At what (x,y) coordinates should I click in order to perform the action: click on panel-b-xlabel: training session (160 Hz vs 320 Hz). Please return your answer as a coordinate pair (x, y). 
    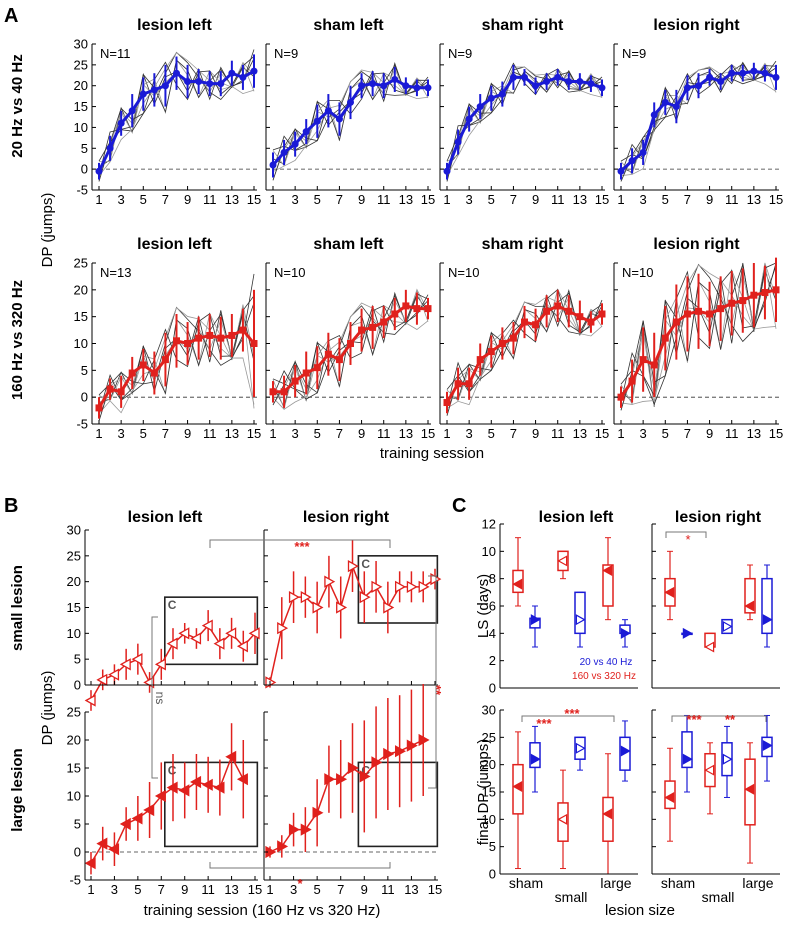
    Looking at the image, I should click on (262, 910).